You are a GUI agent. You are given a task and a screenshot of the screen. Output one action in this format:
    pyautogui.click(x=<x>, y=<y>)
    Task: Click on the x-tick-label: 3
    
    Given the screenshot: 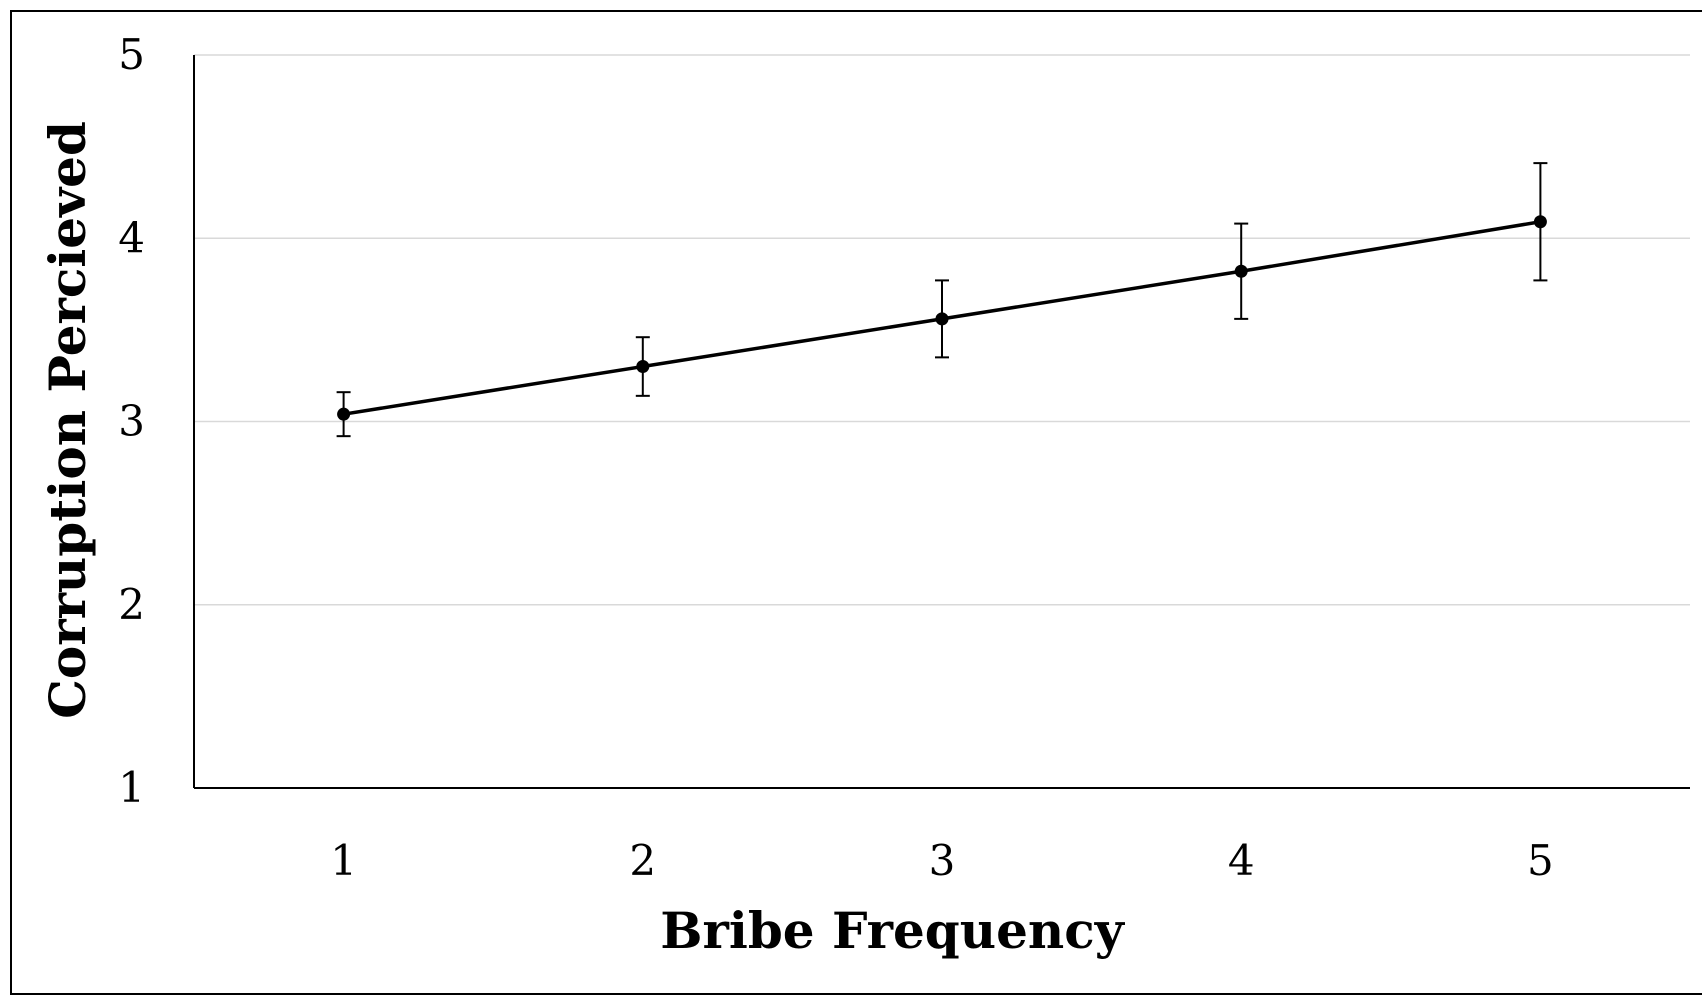 What is the action you would take?
    pyautogui.click(x=942, y=860)
    